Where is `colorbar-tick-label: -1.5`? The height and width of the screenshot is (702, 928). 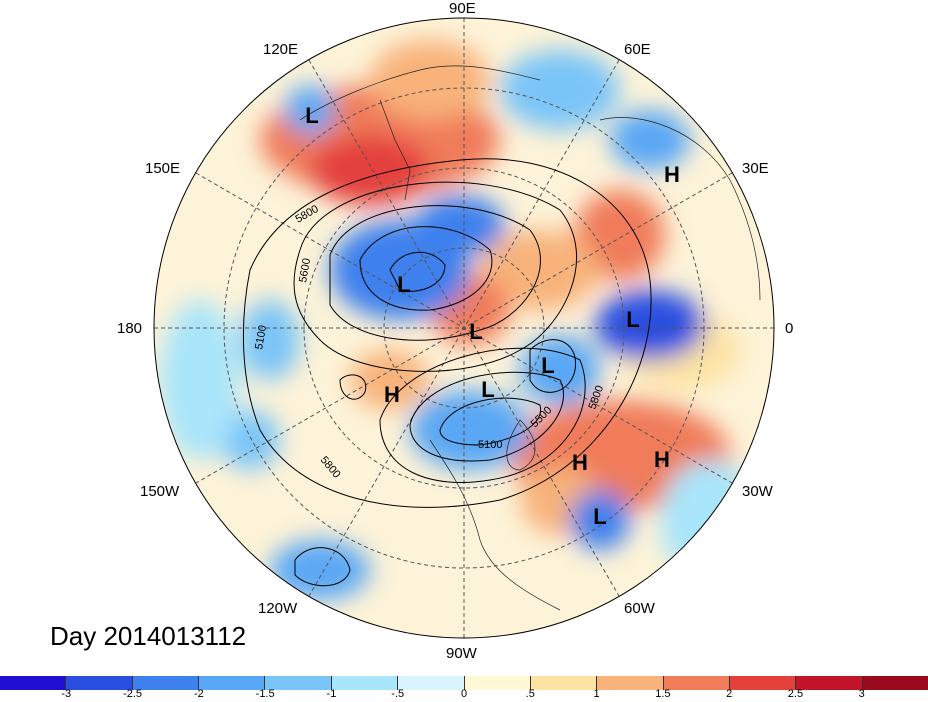
colorbar-tick-label: -1.5 is located at coordinates (265, 694).